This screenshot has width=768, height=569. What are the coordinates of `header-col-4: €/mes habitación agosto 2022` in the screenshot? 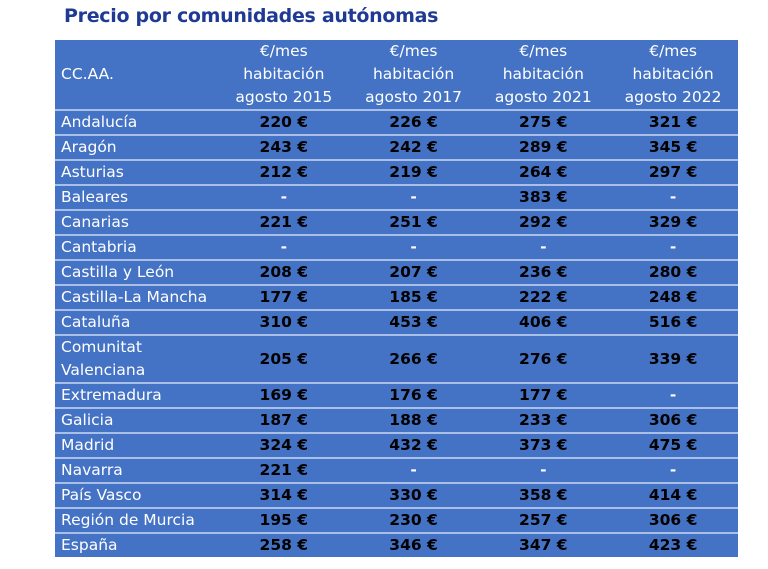 It's located at (673, 75).